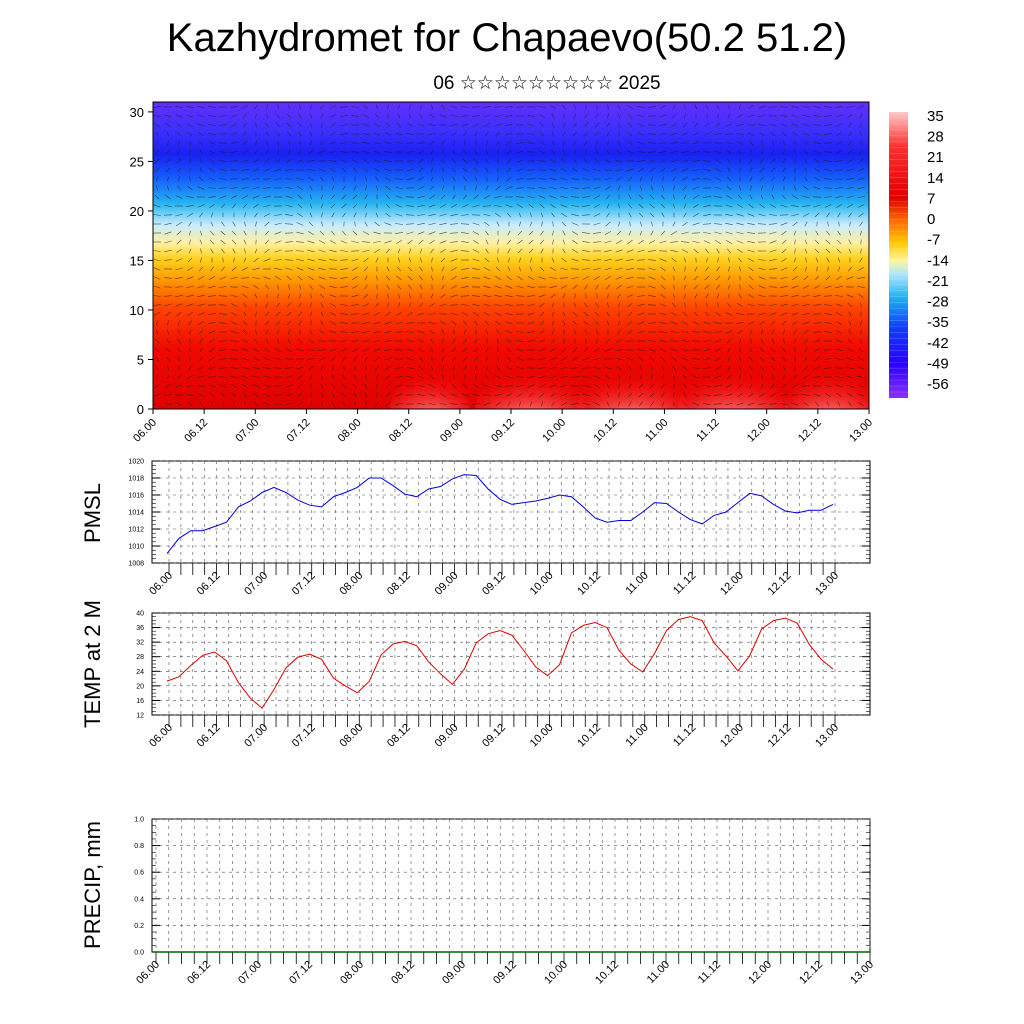  Describe the element at coordinates (760, 973) in the screenshot. I see `precip-x-tick-label: 12.00` at that location.